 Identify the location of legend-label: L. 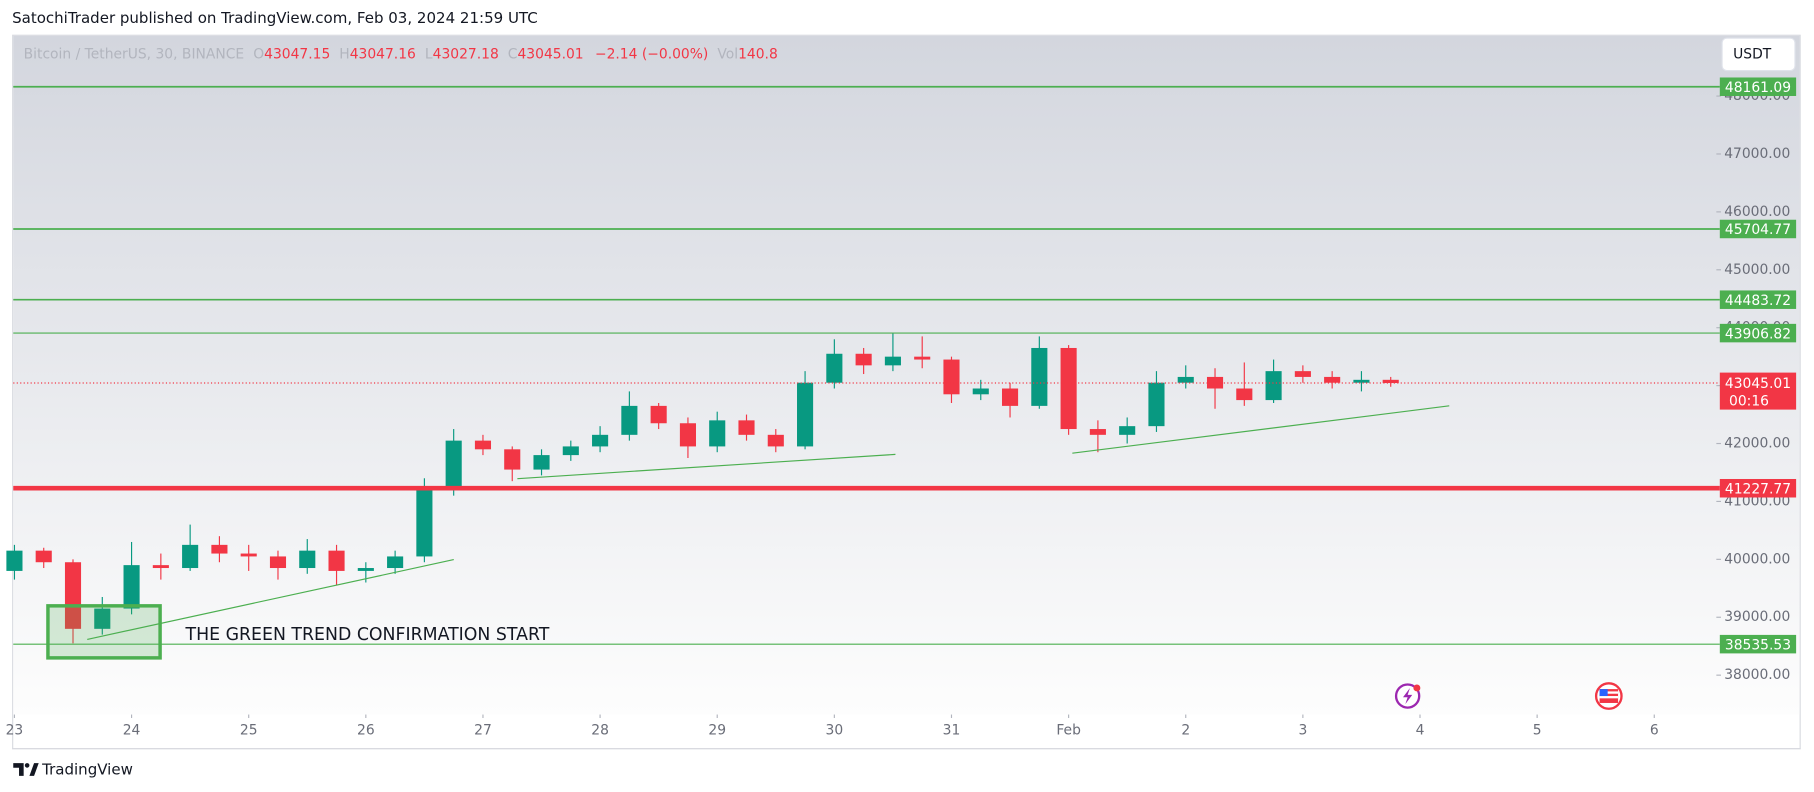
(429, 54).